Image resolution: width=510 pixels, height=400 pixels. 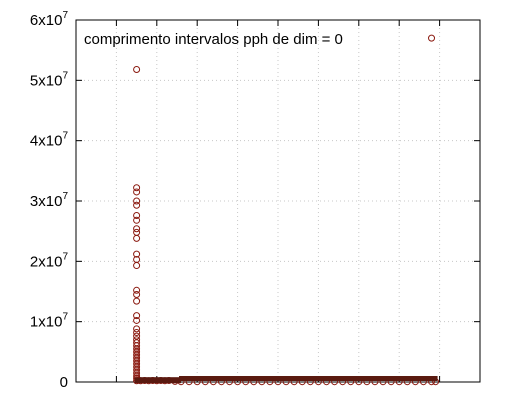 What do you see at coordinates (49, 19) in the screenshot?
I see `y-tick-label: 6x10⁷` at bounding box center [49, 19].